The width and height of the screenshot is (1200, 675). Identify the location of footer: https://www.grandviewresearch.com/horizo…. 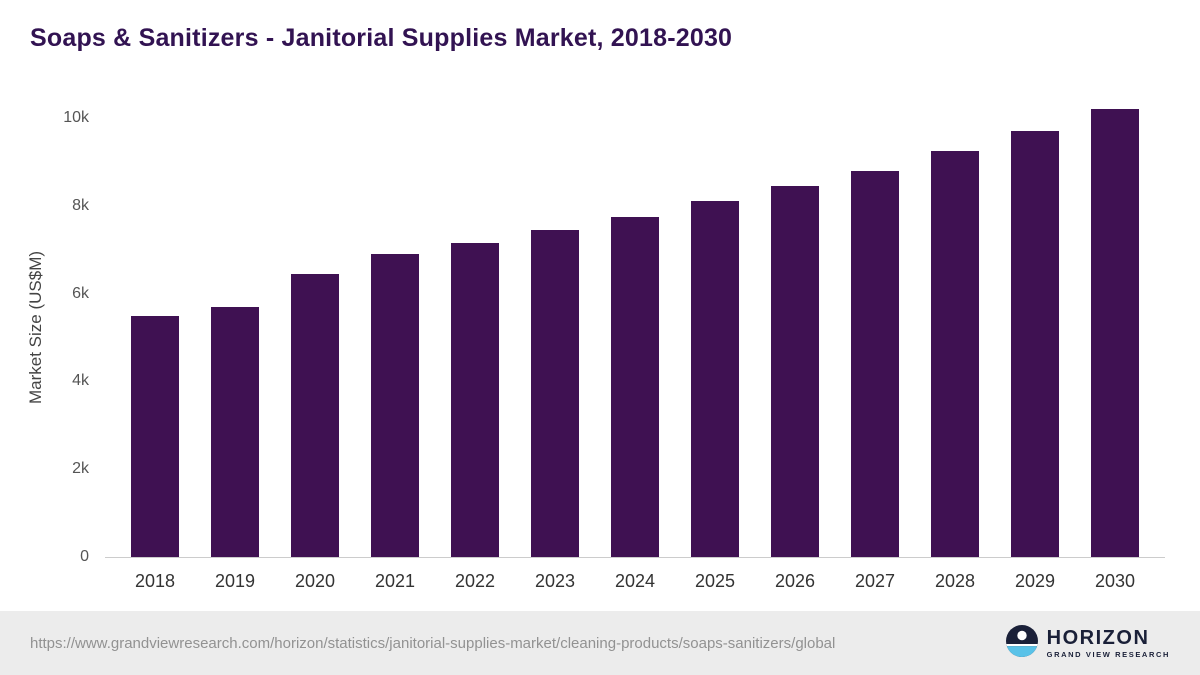
(600, 643).